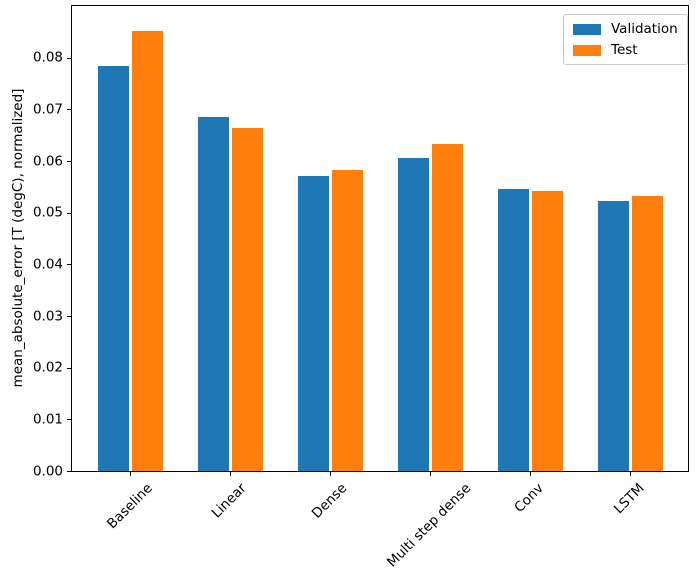 This screenshot has width=700, height=582. Describe the element at coordinates (47, 212) in the screenshot. I see `y-tick-label: 0.05` at that location.